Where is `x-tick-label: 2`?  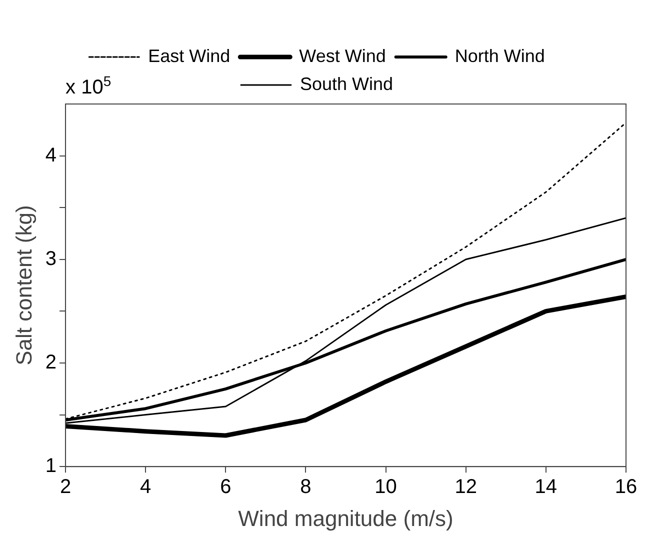 x-tick-label: 2 is located at coordinates (66, 487).